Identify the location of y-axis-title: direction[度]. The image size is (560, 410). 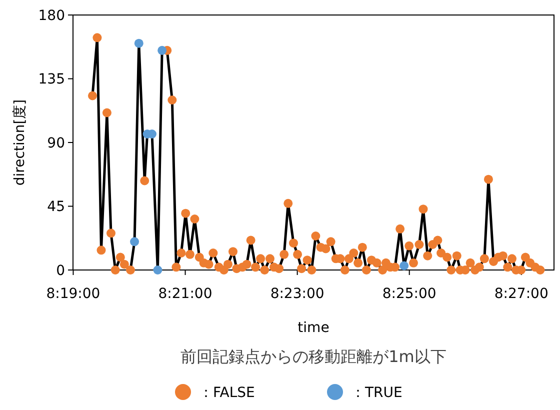
(20, 142).